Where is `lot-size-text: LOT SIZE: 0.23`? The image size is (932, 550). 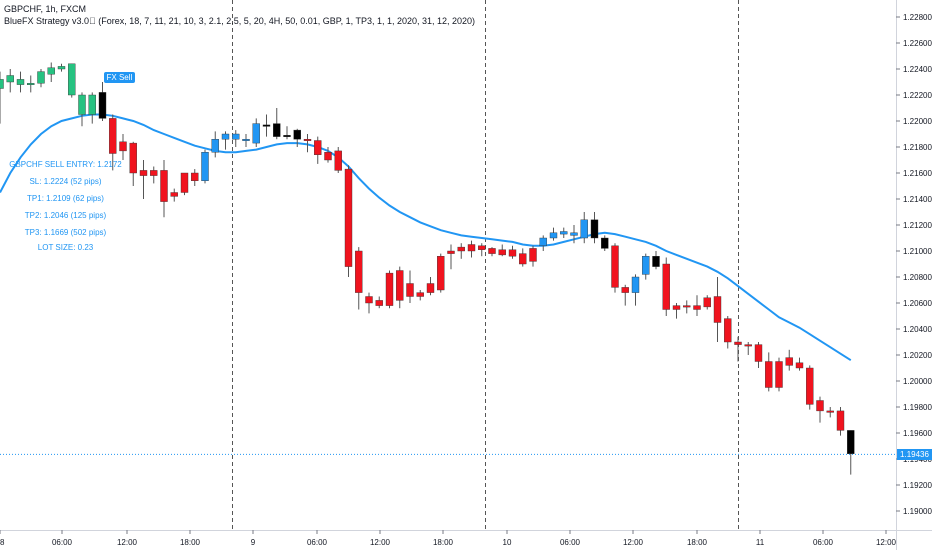
lot-size-text: LOT SIZE: 0.23 is located at coordinates (65, 247).